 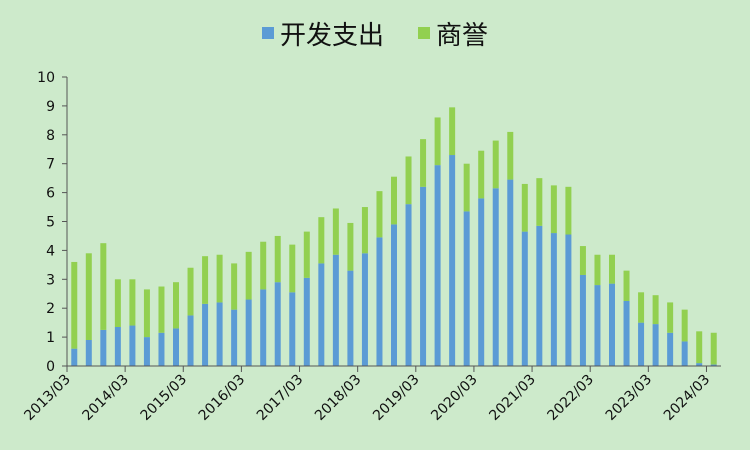 What do you see at coordinates (280, 398) in the screenshot?
I see `x-tick-label: 2017/03` at bounding box center [280, 398].